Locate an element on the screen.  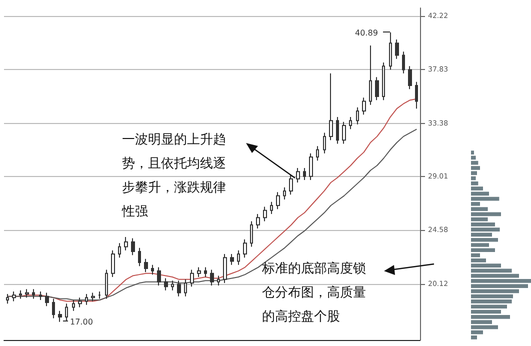
annotation: 标准的底部高度锁仓分布图，高质量的高控盘个股 is located at coordinates (313, 292).